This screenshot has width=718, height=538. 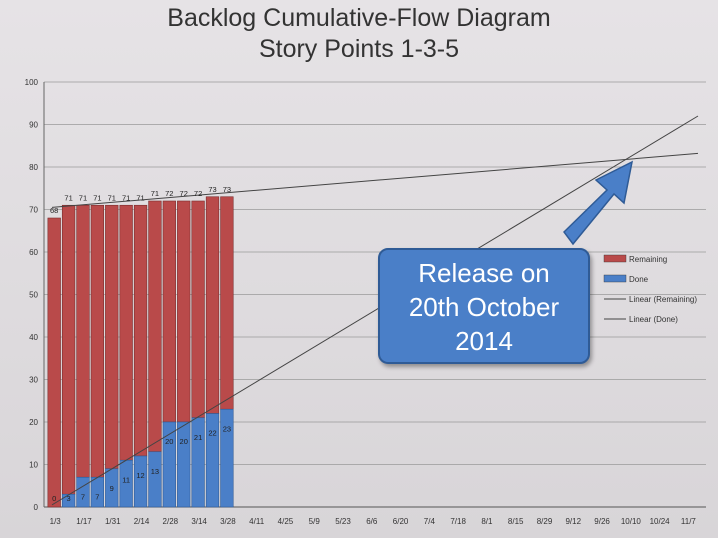 I want to click on x-tick-label: 8/29, so click(x=545, y=521).